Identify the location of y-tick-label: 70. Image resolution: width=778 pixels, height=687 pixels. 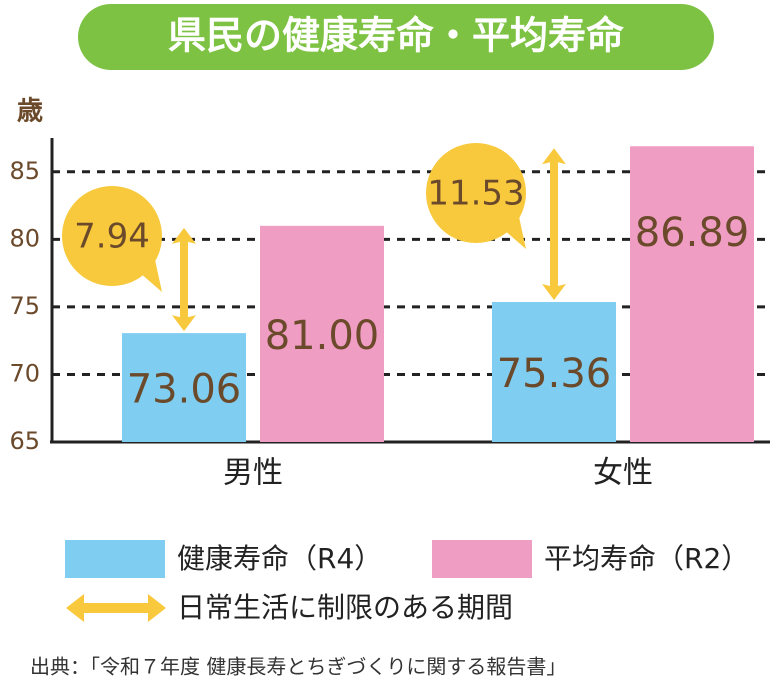
(24, 373).